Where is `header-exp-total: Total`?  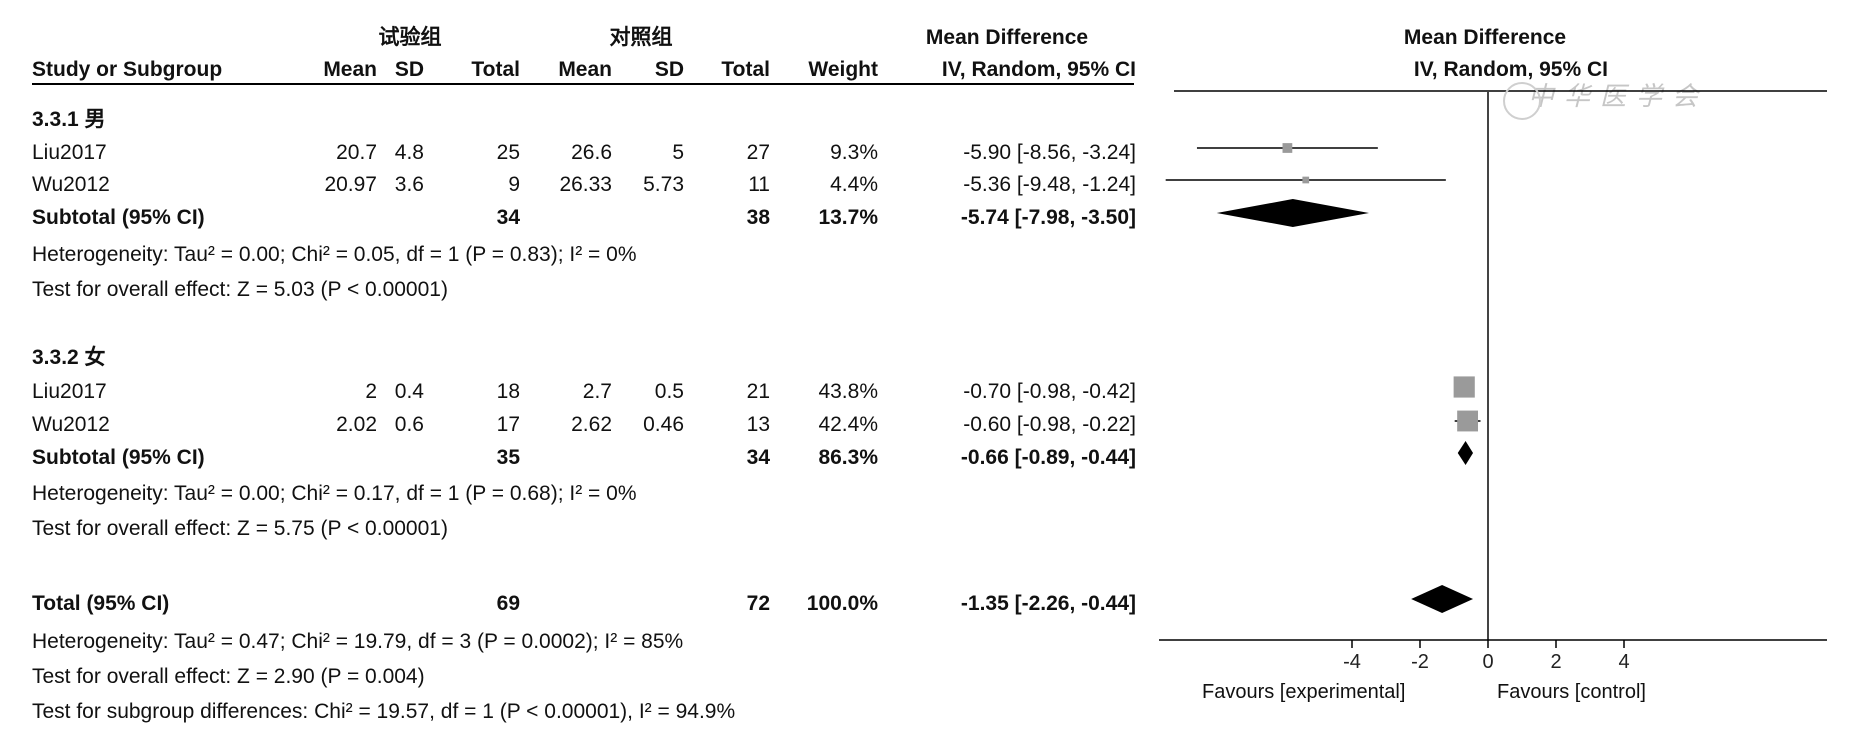
header-exp-total: Total is located at coordinates (495, 69).